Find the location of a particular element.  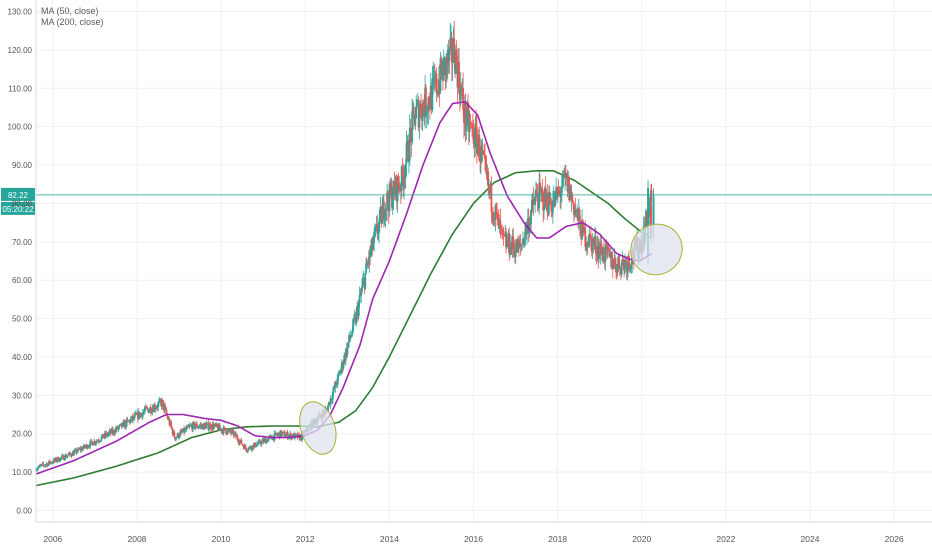

x-tick-label: 2024 is located at coordinates (810, 539).